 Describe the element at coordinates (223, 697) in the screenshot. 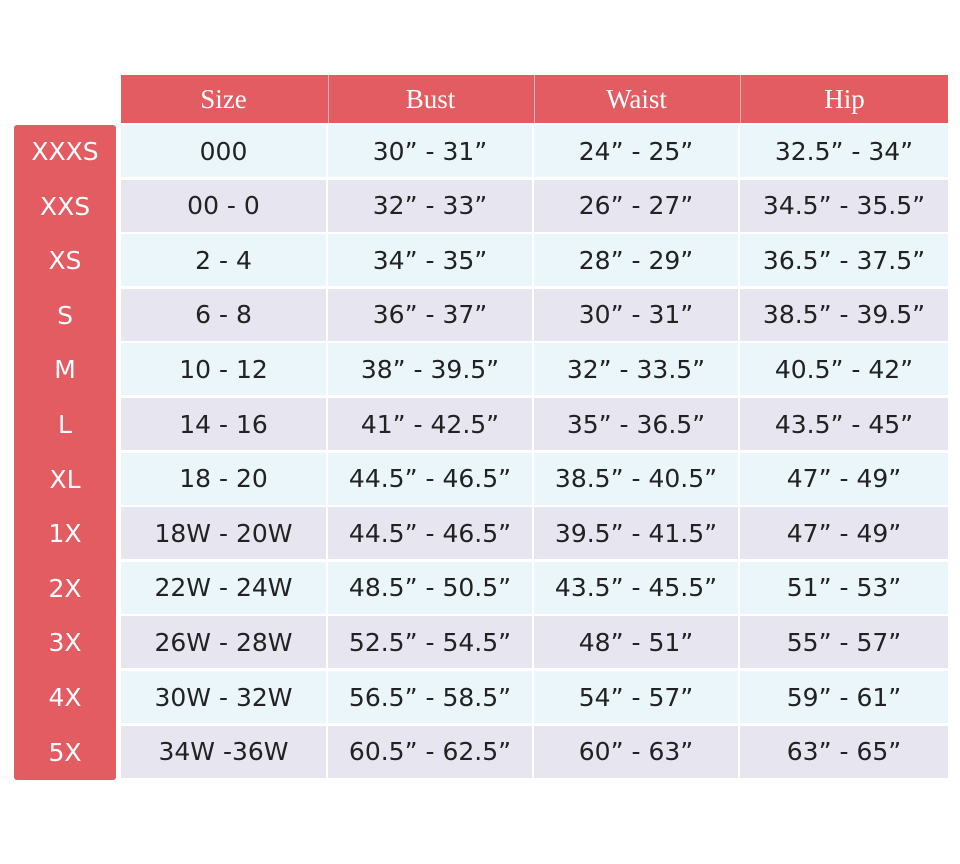

I see `table-cell: 30W - 32W` at that location.